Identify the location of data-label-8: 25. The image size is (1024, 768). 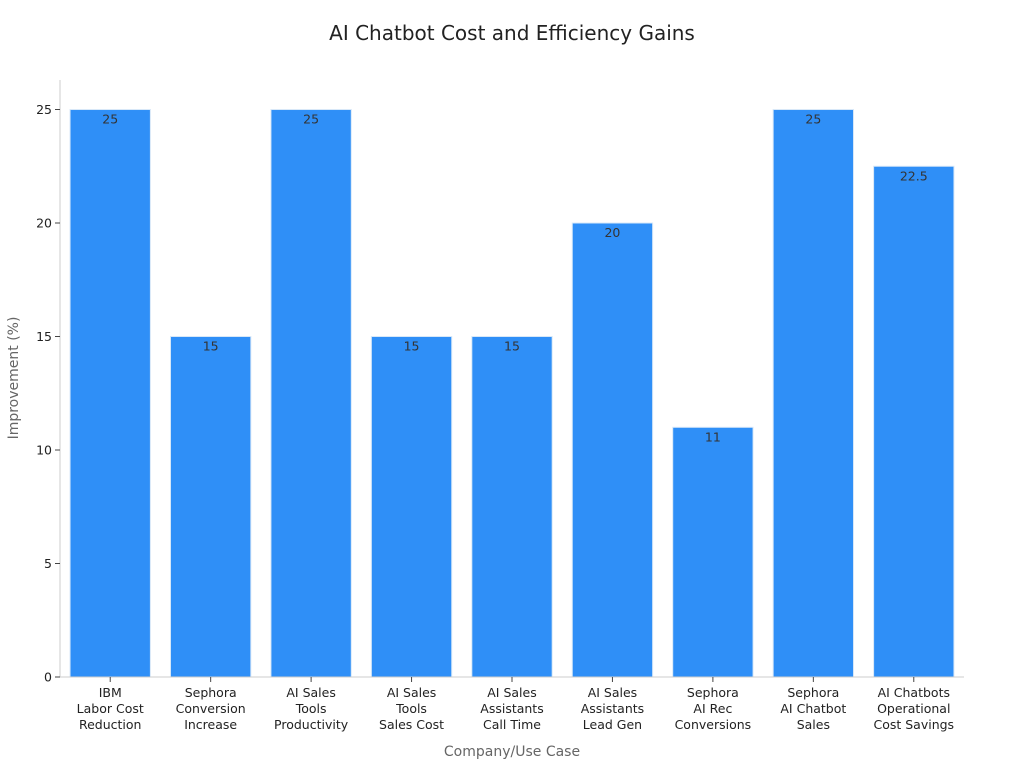
(813, 119).